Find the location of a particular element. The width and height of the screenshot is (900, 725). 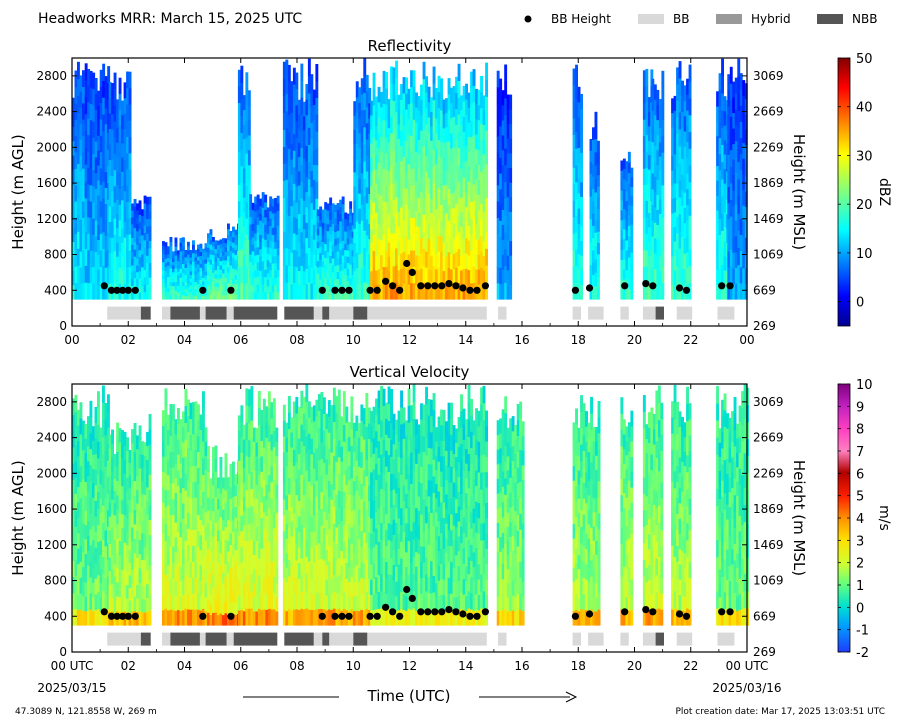

y-tick-right-label: 669 is located at coordinates (764, 290).